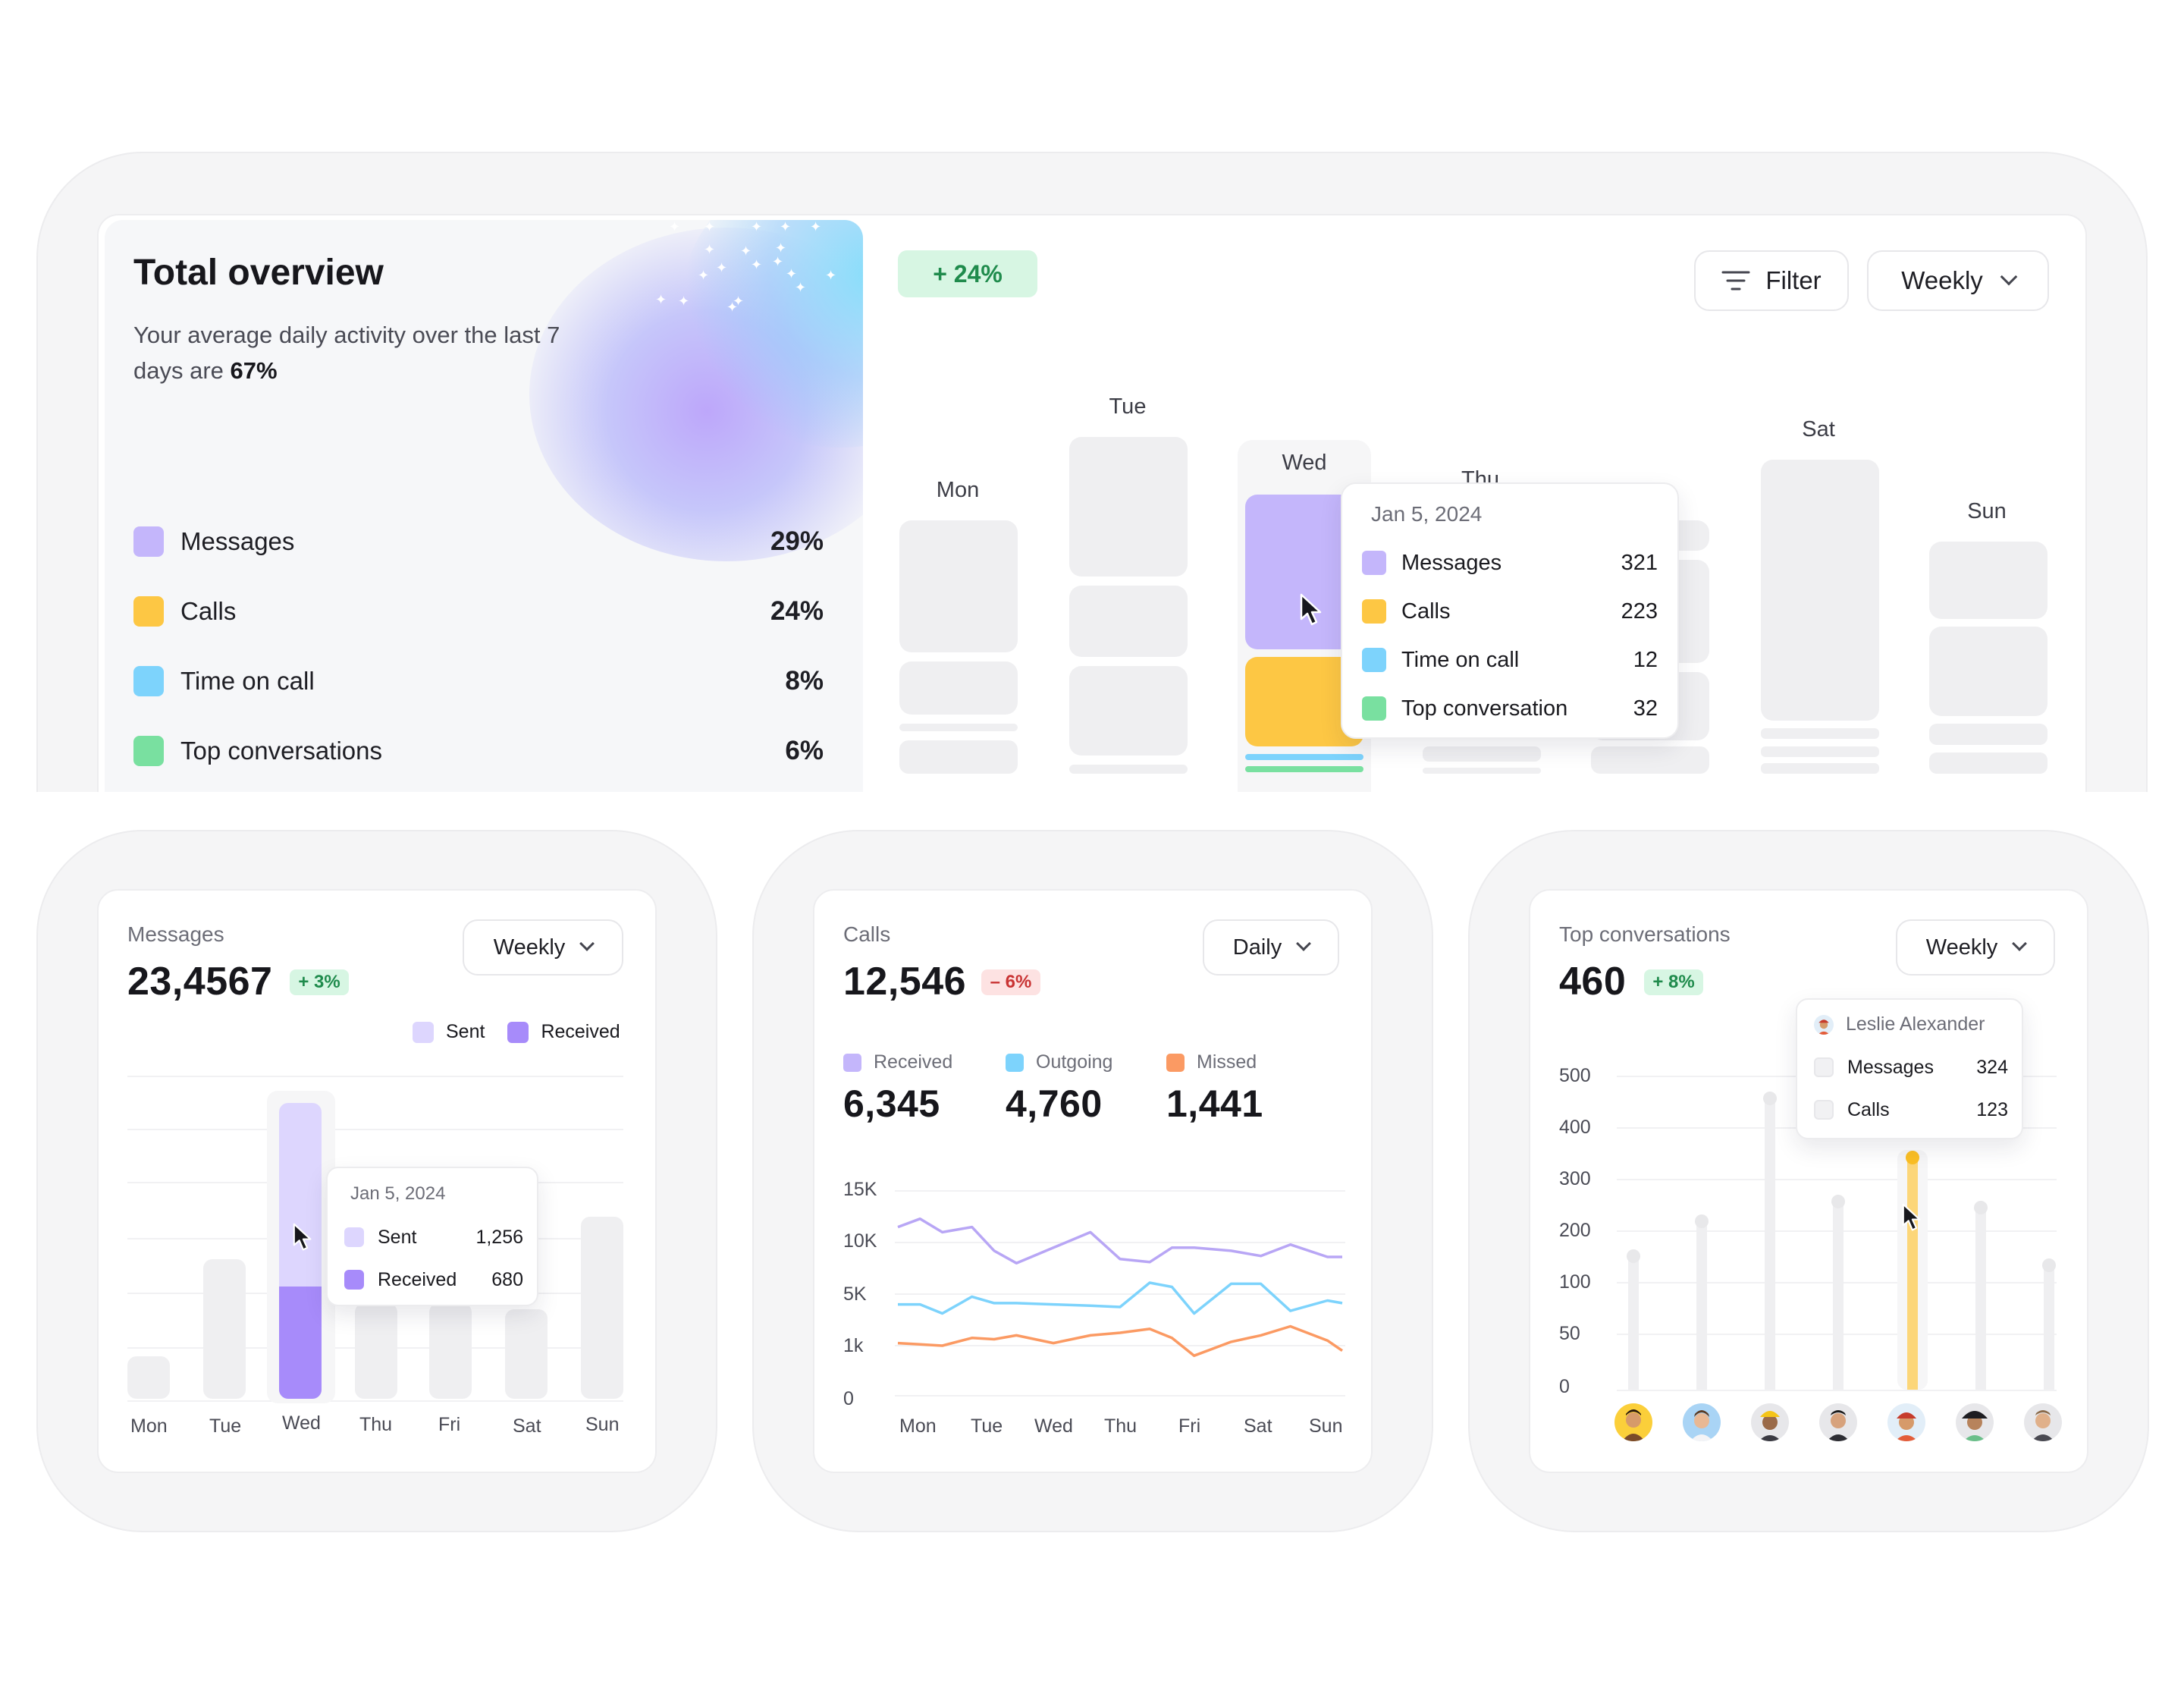  Describe the element at coordinates (1374, 708) in the screenshot. I see `top-conversation-swatch` at that location.